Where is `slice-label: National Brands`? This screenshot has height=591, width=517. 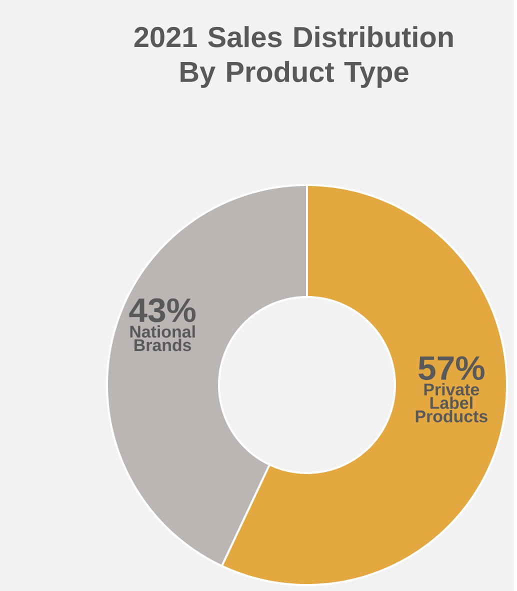
slice-label: National Brands is located at coordinates (162, 338).